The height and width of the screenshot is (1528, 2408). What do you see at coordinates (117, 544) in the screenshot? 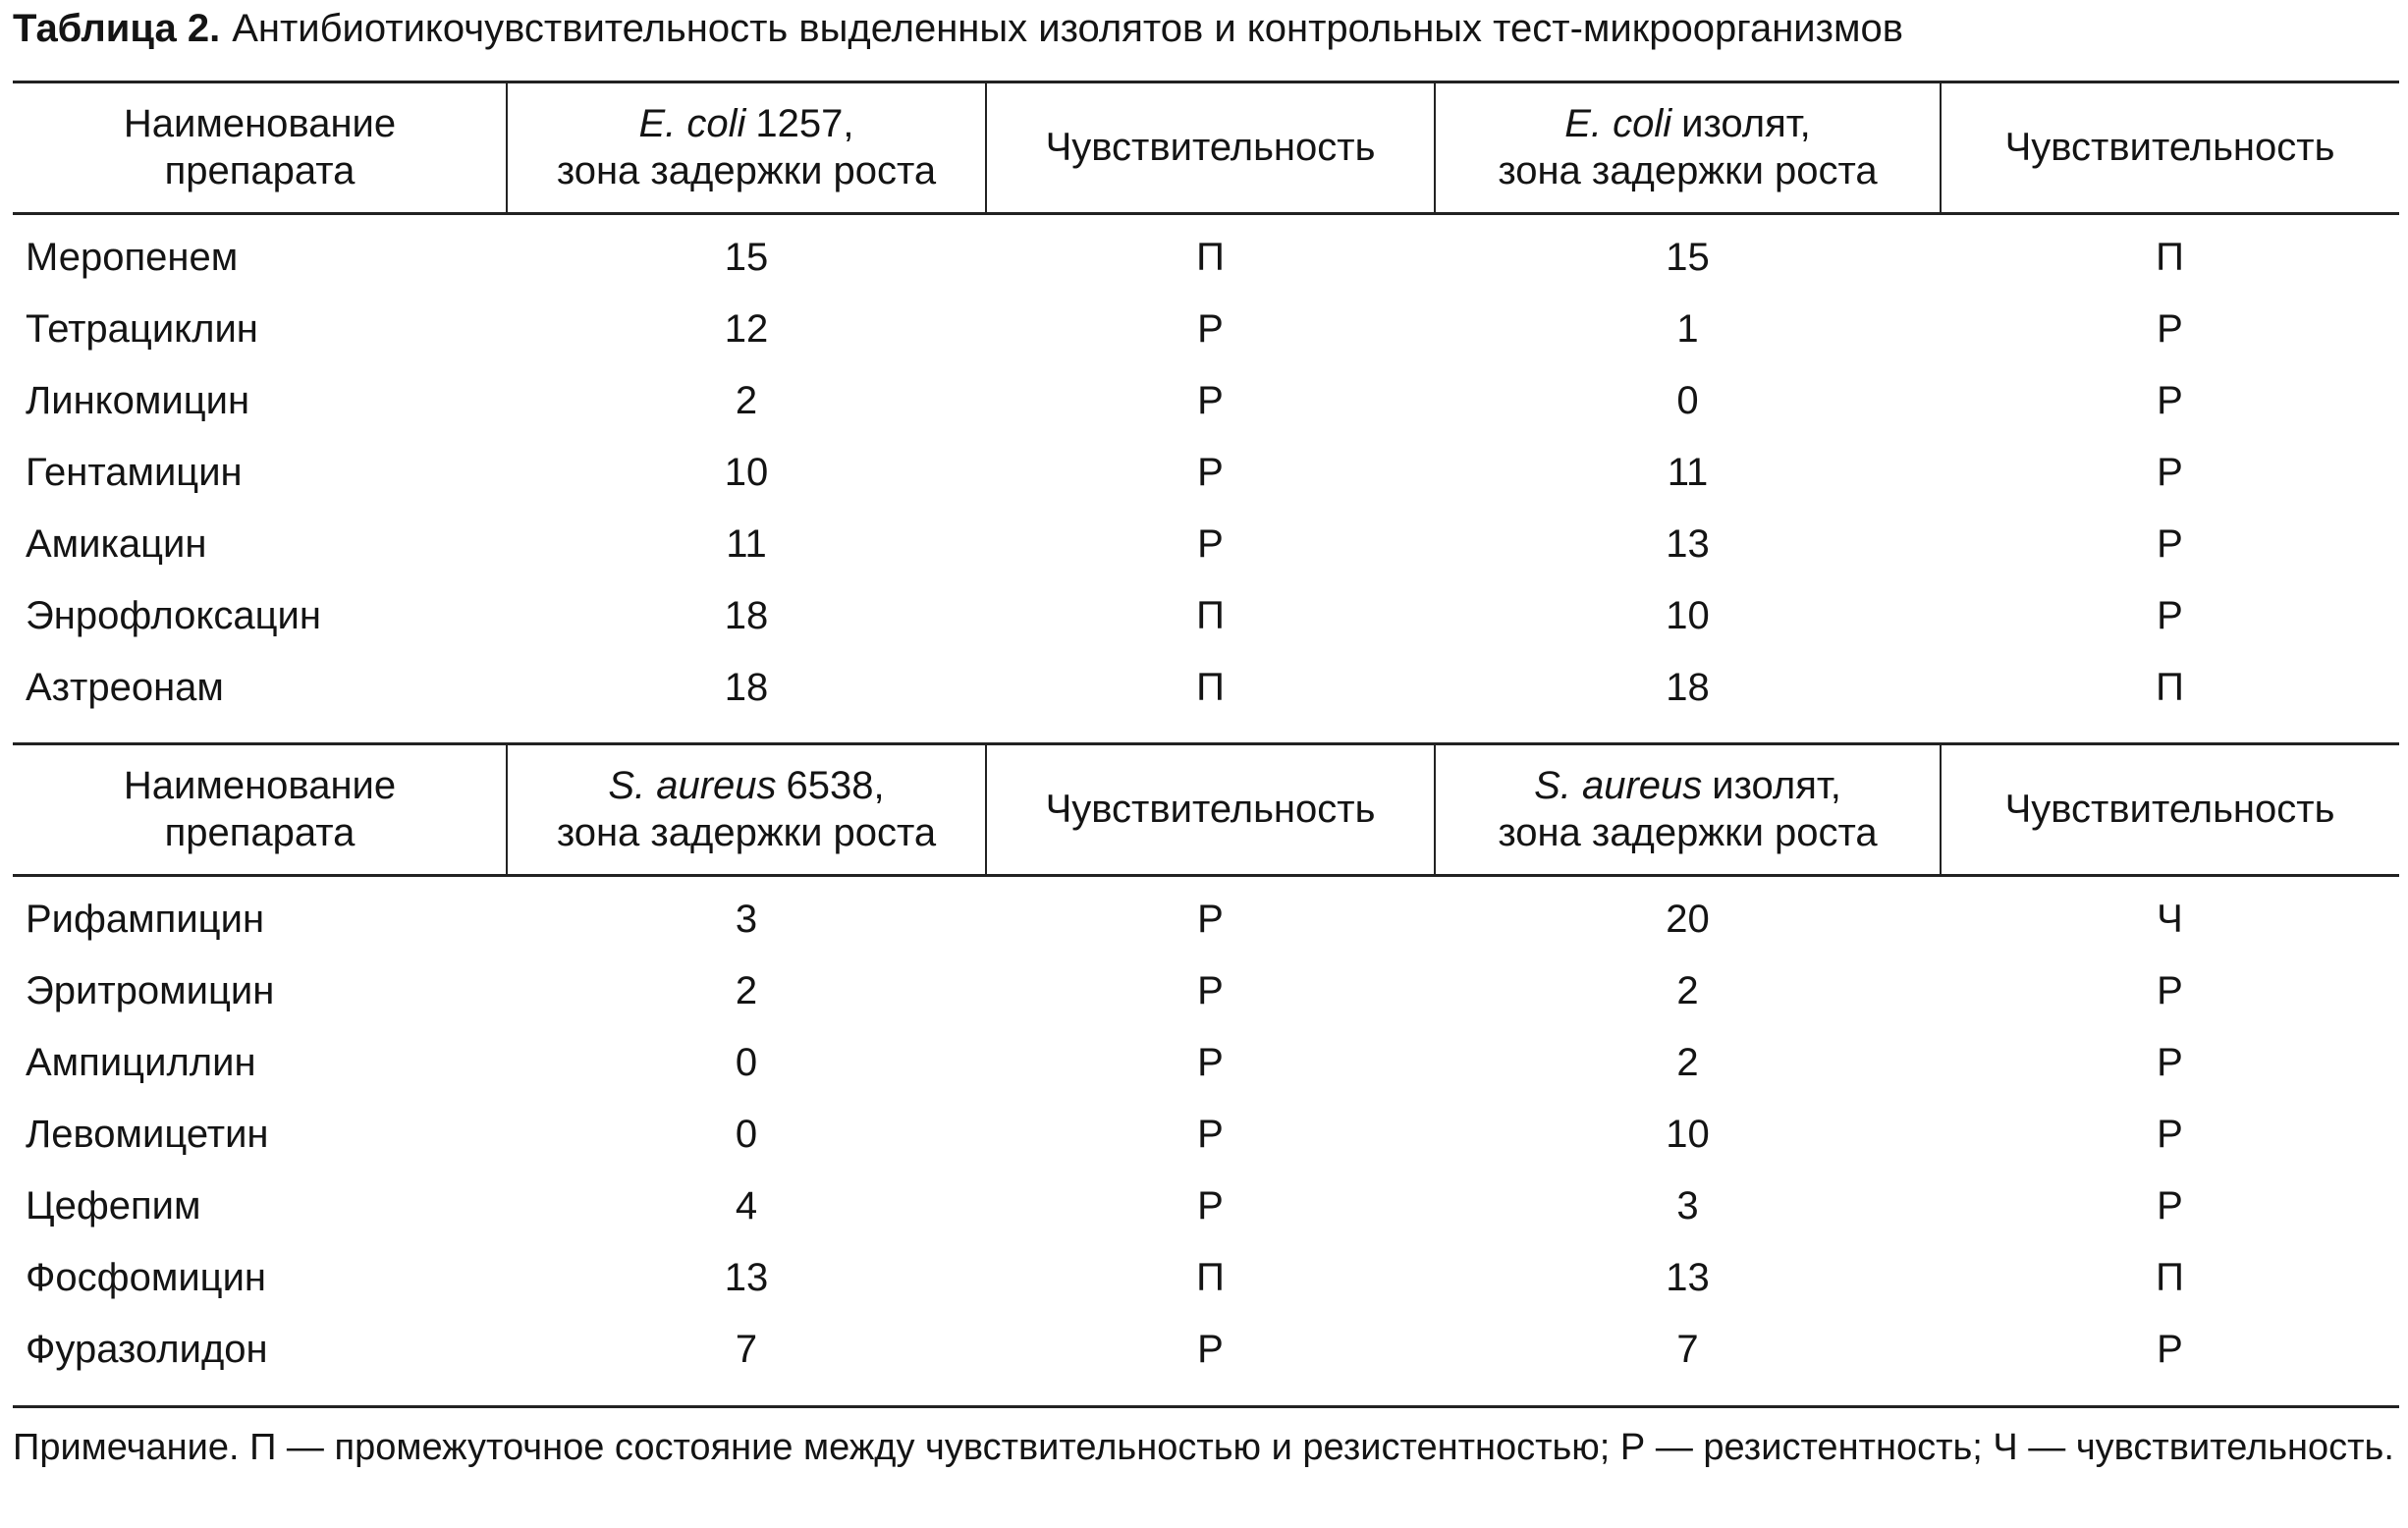
I see `drug-name: Амикацин` at bounding box center [117, 544].